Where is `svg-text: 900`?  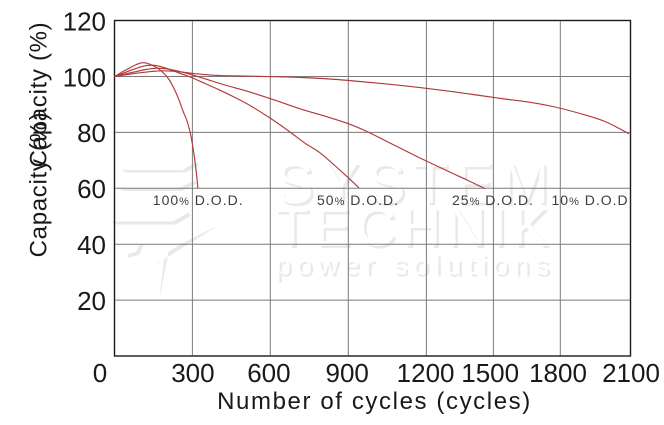 svg-text: 900 is located at coordinates (347, 373).